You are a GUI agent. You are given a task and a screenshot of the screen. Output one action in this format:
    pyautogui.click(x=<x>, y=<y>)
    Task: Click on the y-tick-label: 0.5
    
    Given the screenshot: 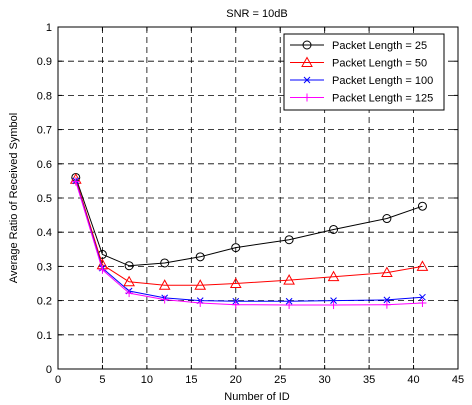 What is the action you would take?
    pyautogui.click(x=44, y=199)
    